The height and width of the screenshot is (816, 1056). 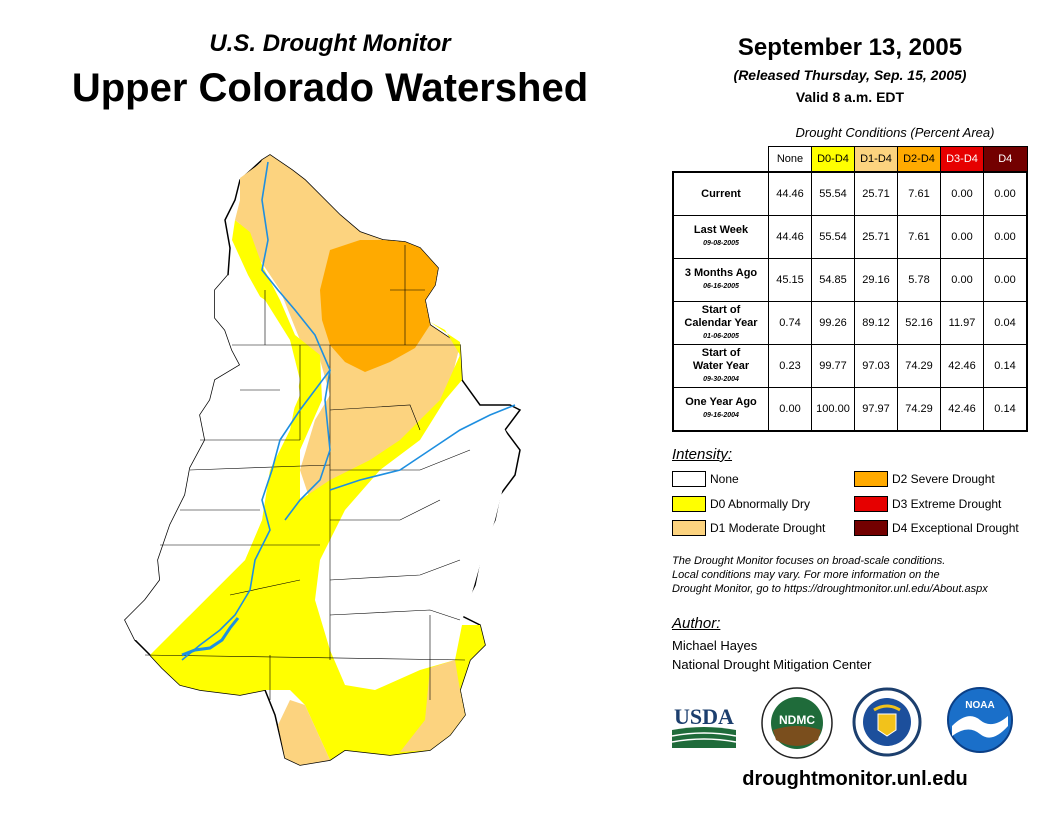 I want to click on map-date: September 13, 2005, so click(x=850, y=47).